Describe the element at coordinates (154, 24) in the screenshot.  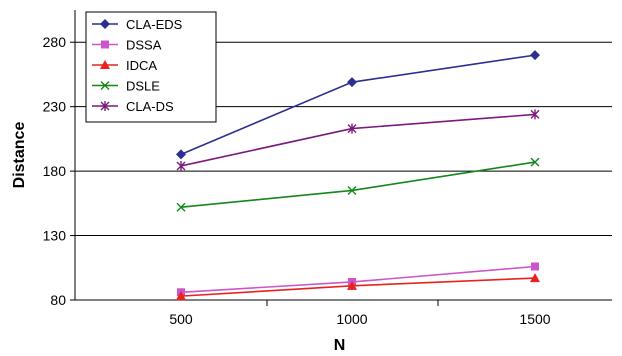
I see `legend-label: CLA-EDS` at that location.